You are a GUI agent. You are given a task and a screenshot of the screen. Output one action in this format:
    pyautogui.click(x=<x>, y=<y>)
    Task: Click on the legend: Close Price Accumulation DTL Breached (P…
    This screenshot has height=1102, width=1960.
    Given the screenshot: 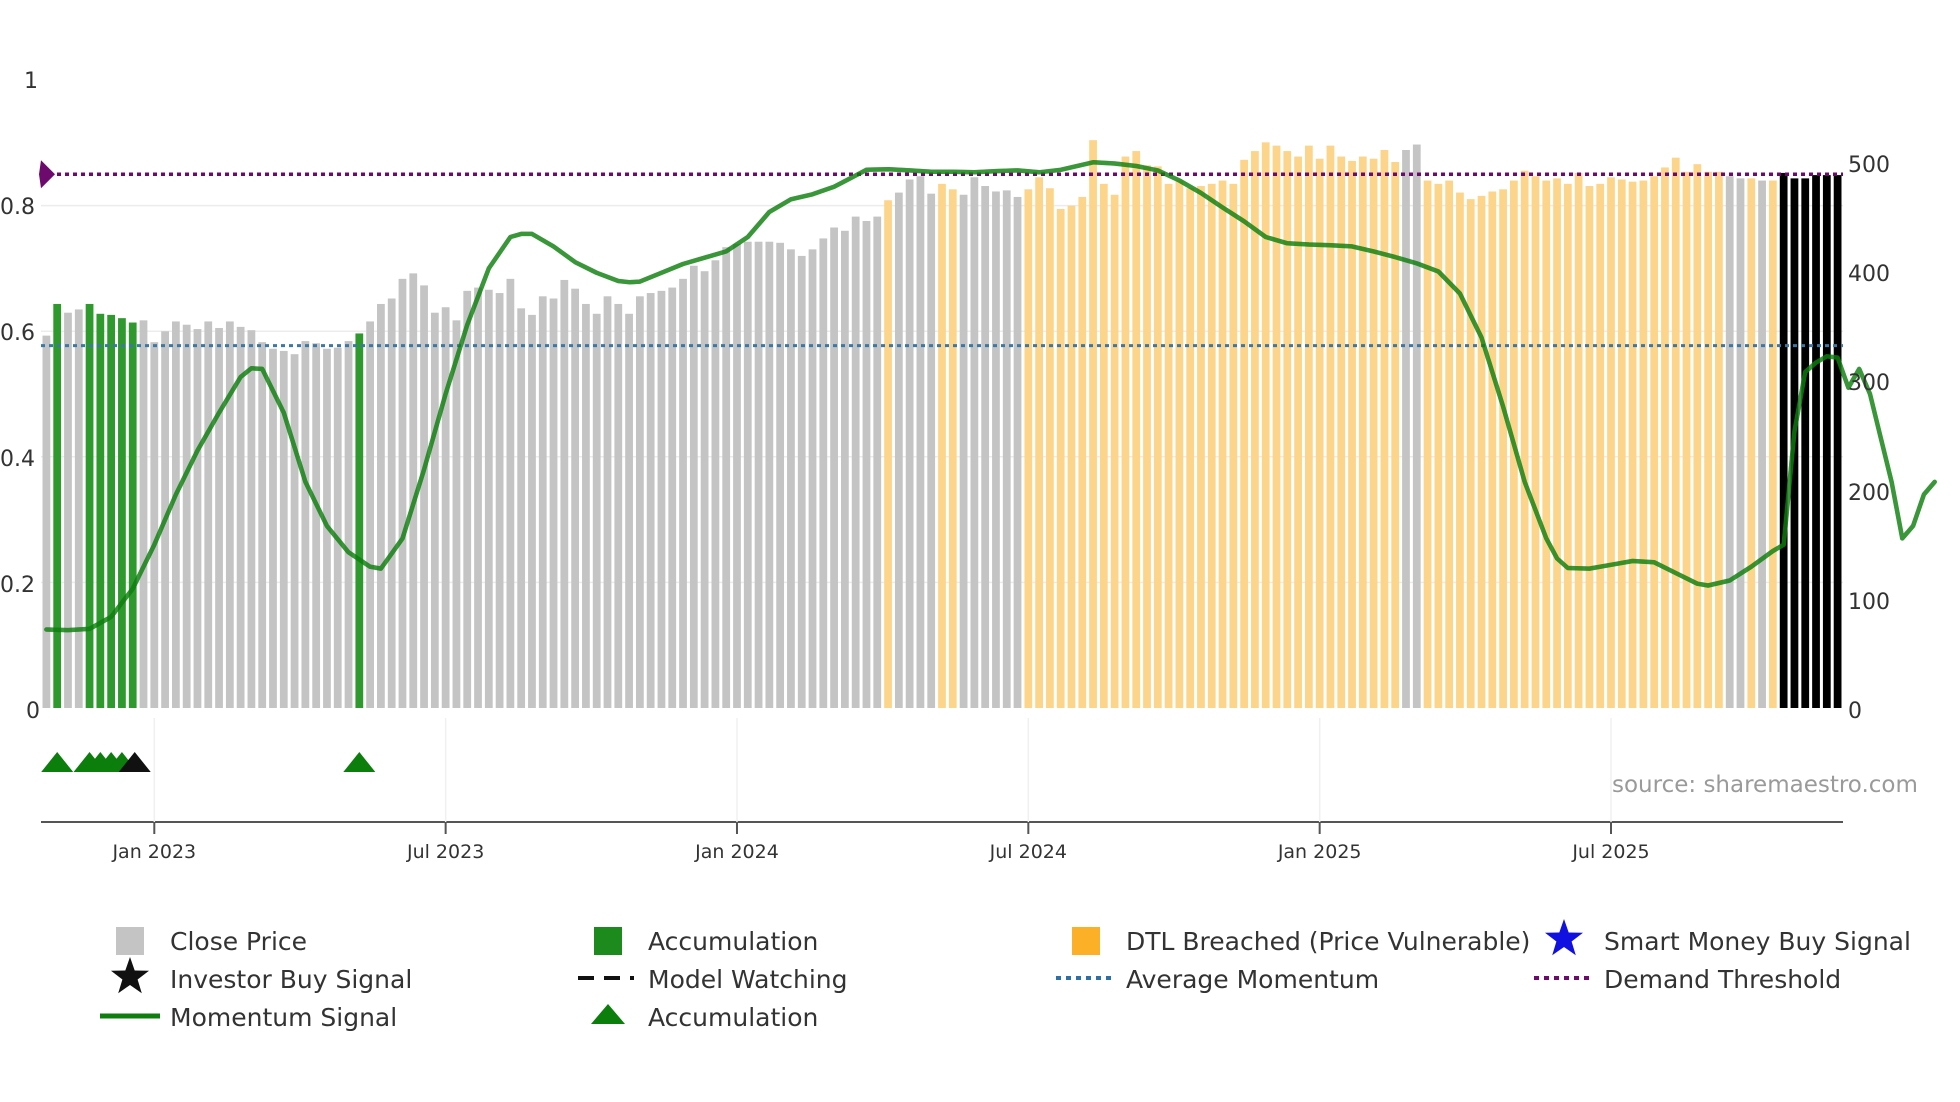 What is the action you would take?
    pyautogui.click(x=1005, y=975)
    